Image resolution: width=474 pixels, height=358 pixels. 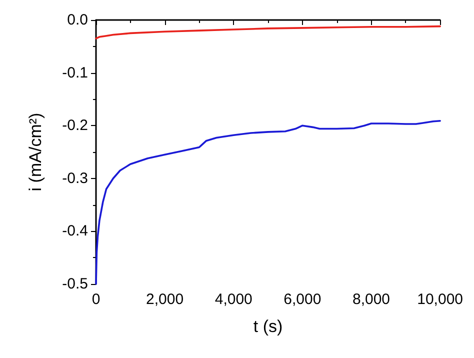 I want to click on line-series, so click(x=268, y=32).